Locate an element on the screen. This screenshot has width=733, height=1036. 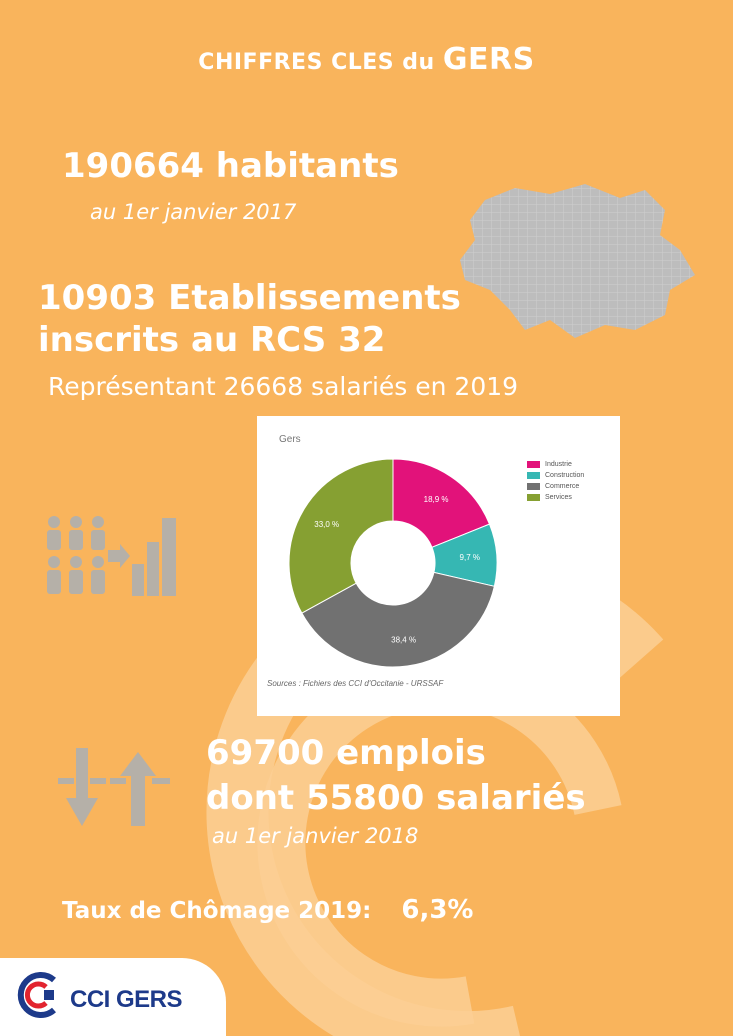
legend-item-commerce: Commerce is located at coordinates (555, 486).